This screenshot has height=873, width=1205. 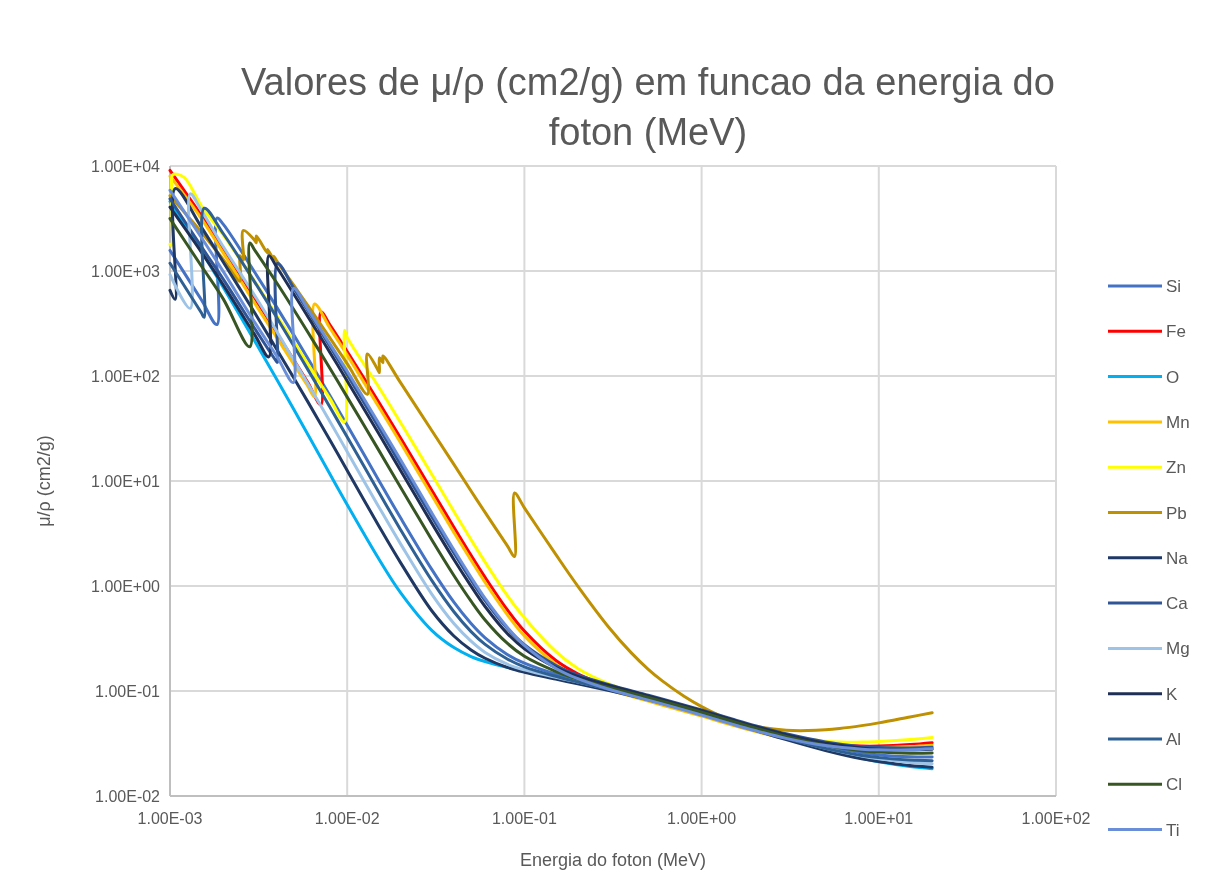 I want to click on y-tick-label: 1.00E-01, so click(x=128, y=691).